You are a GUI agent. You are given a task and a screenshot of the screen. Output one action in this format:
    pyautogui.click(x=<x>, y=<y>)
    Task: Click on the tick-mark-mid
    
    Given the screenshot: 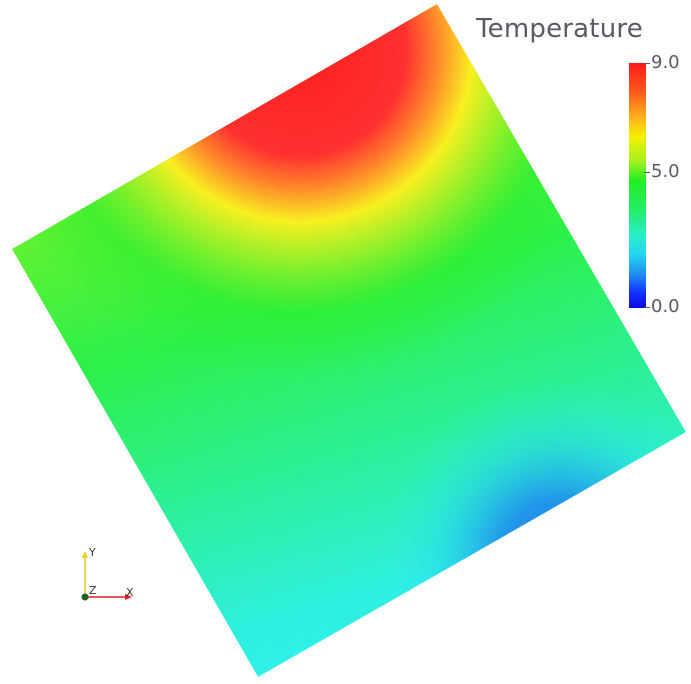 What is the action you would take?
    pyautogui.click(x=647, y=172)
    